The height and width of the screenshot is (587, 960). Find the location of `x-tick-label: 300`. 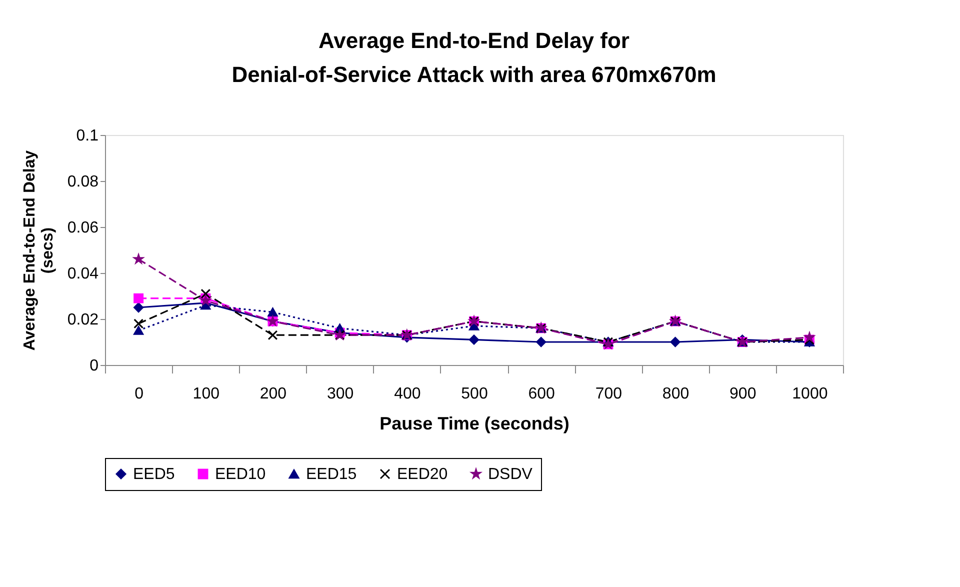

x-tick-label: 300 is located at coordinates (340, 394).